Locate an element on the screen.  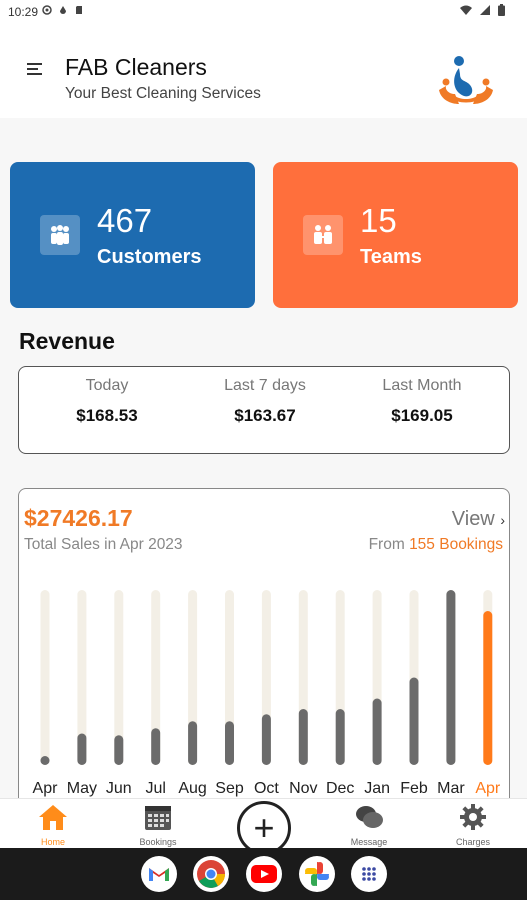
status-system-icons is located at coordinates (482, 10).